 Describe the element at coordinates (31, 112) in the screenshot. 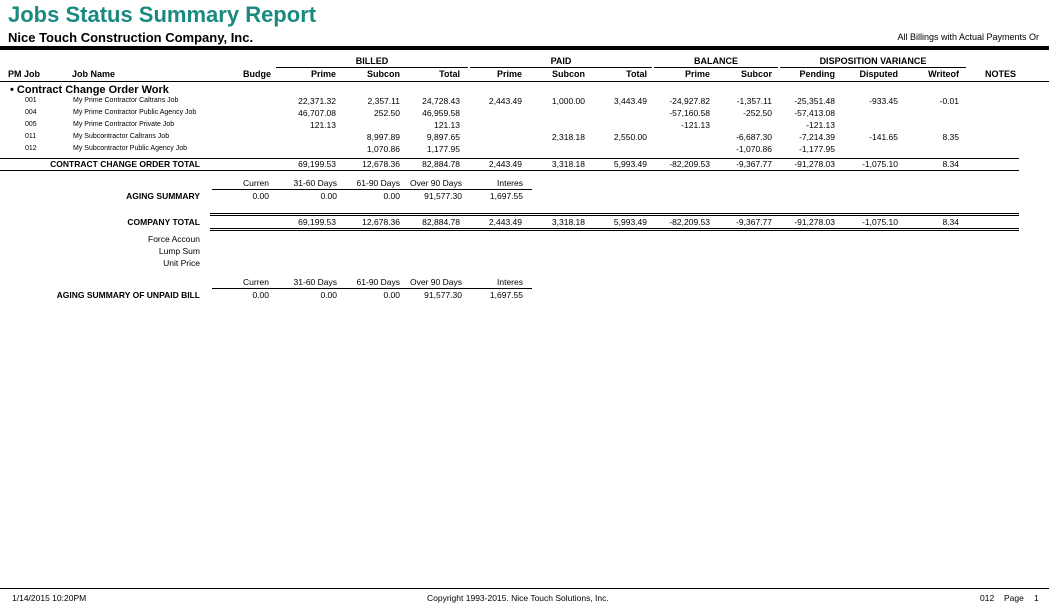

I see `row-job-number: 004` at that location.